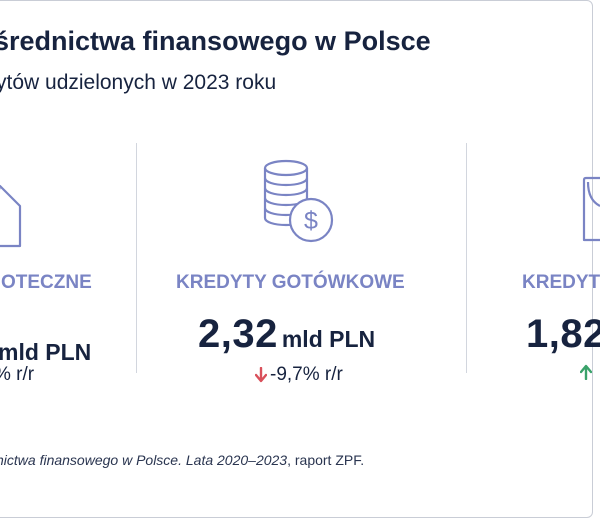  I want to click on column-1-value-unit: mld PLN, so click(46, 352).